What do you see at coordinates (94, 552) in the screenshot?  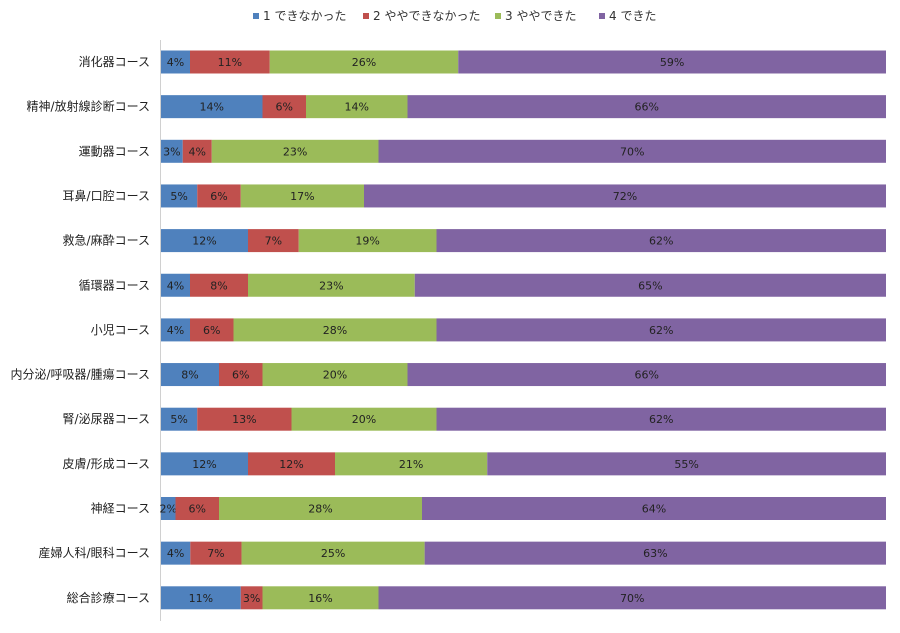 I see `category-label: 産婦人科/眼科コース` at bounding box center [94, 552].